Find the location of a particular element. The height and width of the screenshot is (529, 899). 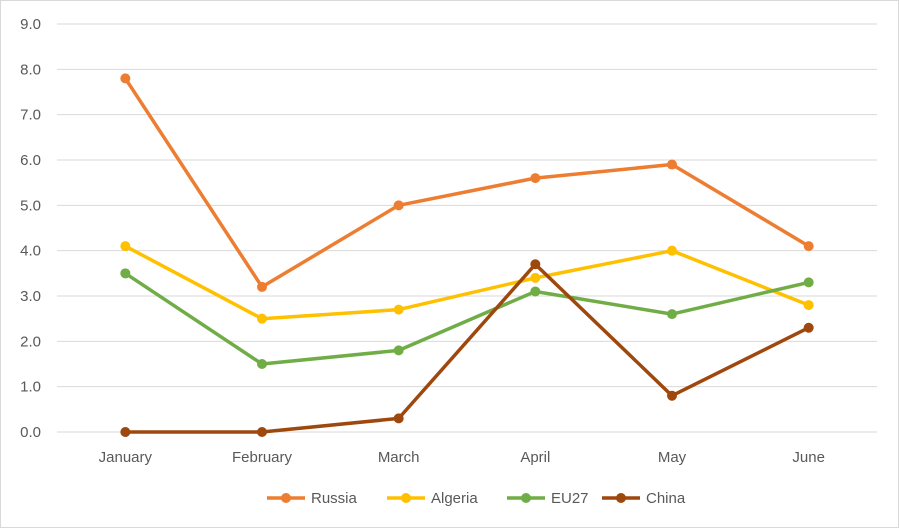

y-tick-label: 7.0 is located at coordinates (30, 115).